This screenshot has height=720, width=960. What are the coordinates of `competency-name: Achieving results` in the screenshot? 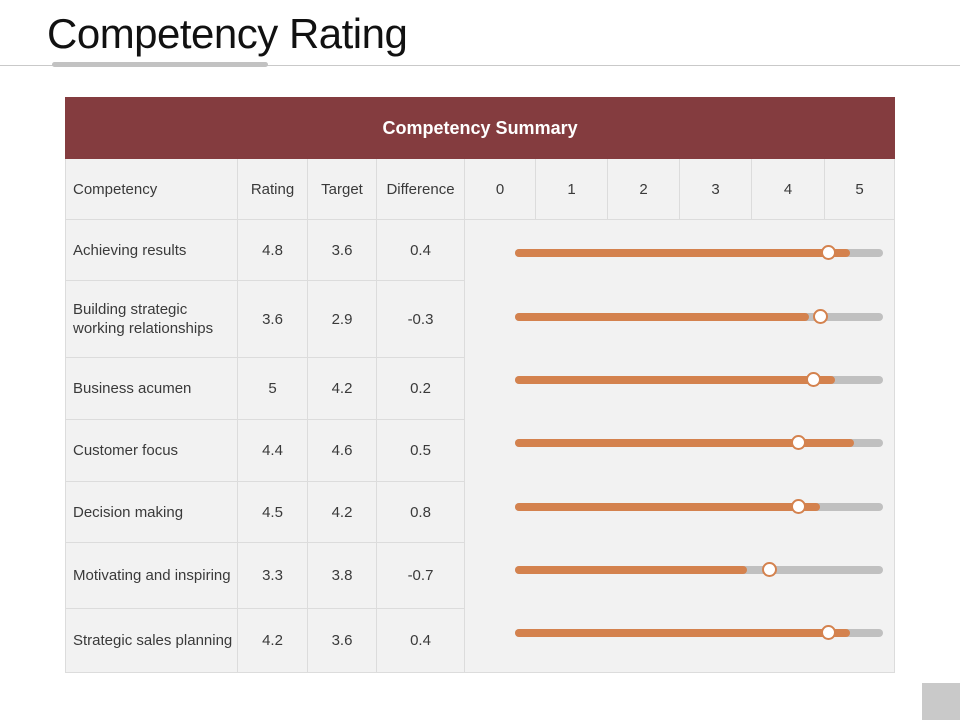 It's located at (151, 250).